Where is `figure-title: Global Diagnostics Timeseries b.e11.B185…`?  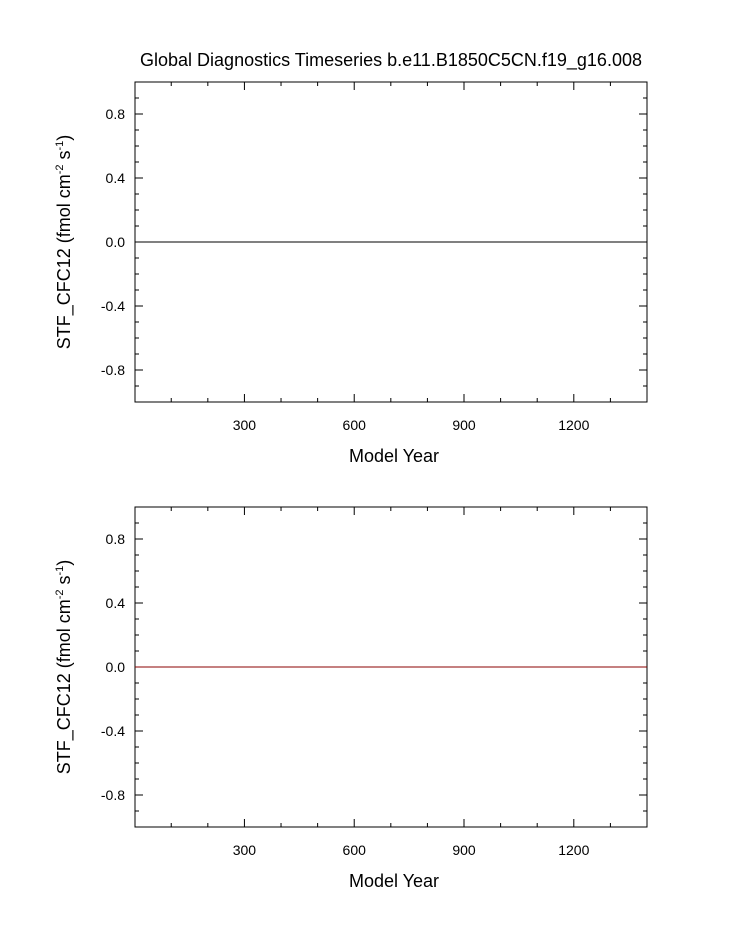
figure-title: Global Diagnostics Timeseries b.e11.B185… is located at coordinates (391, 60).